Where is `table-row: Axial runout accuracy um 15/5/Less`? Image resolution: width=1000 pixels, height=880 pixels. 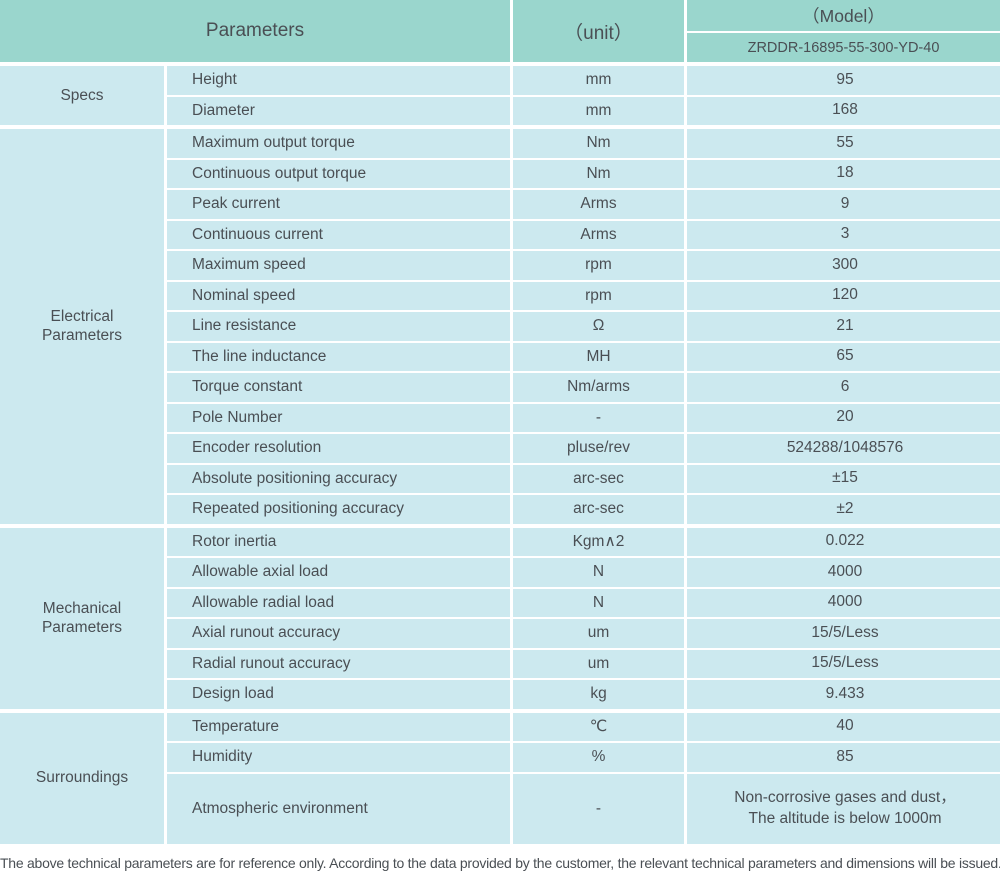 table-row: Axial runout accuracy um 15/5/Less is located at coordinates (583, 633).